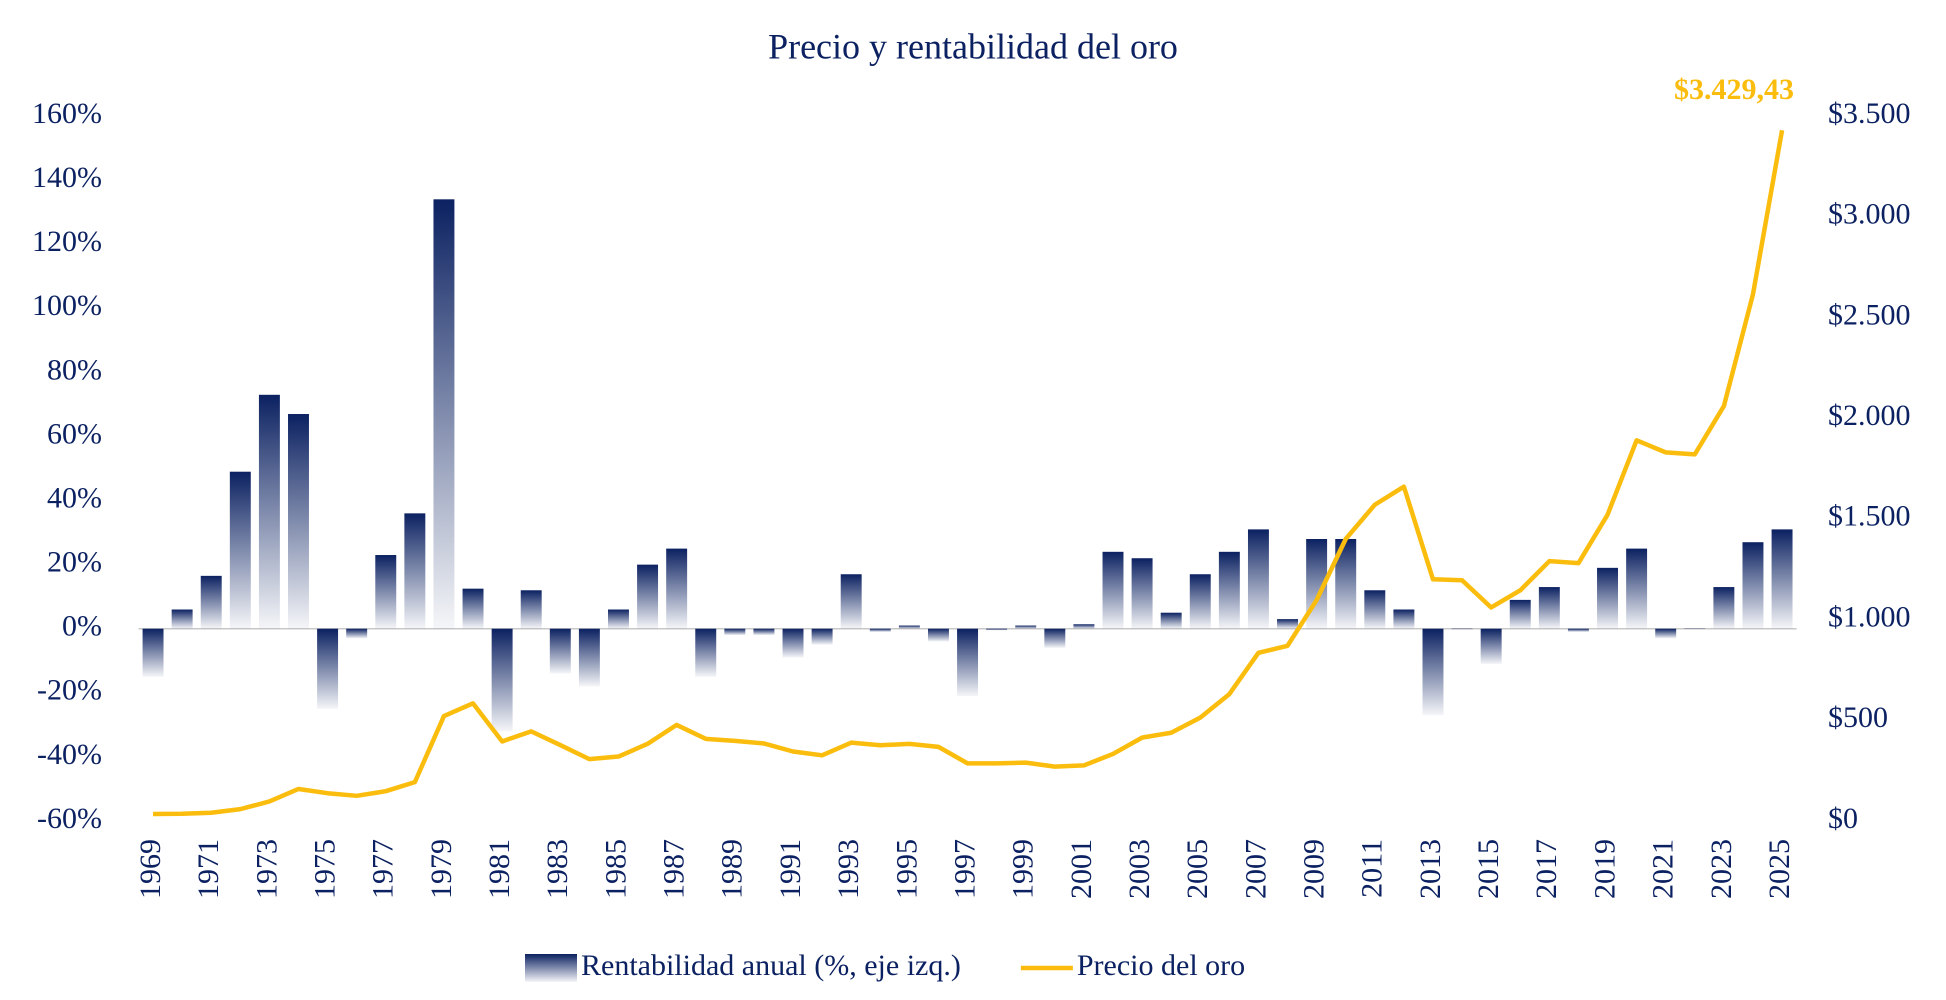 The width and height of the screenshot is (1946, 1000). Describe the element at coordinates (324, 869) in the screenshot. I see `x-tick-label: 1975` at that location.